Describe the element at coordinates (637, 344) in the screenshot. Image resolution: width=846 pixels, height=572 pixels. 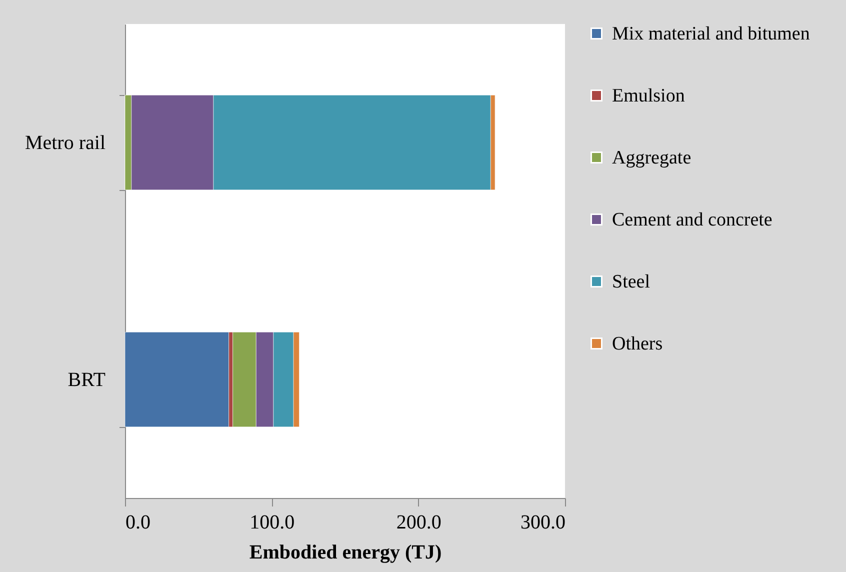
I see `legend-label: Others` at that location.